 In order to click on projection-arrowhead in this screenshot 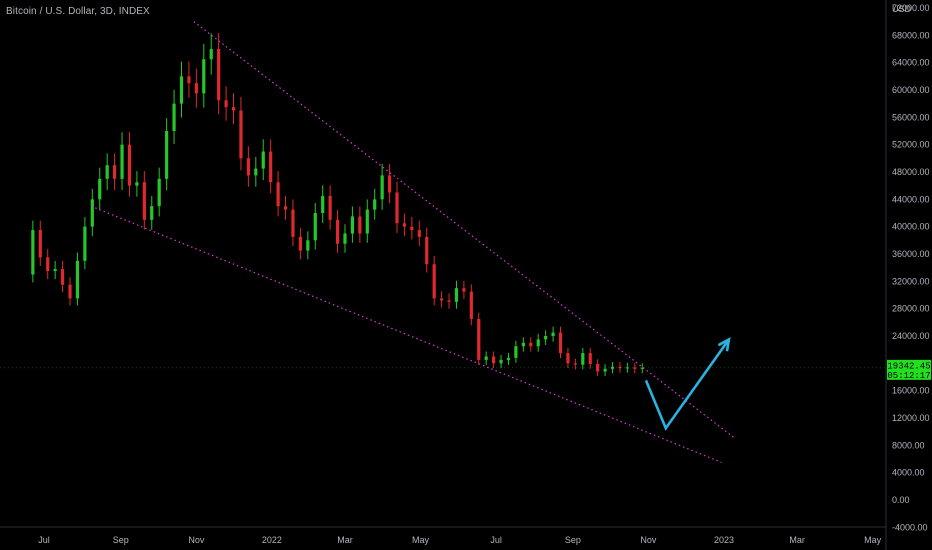, I will do `click(724, 344)`.